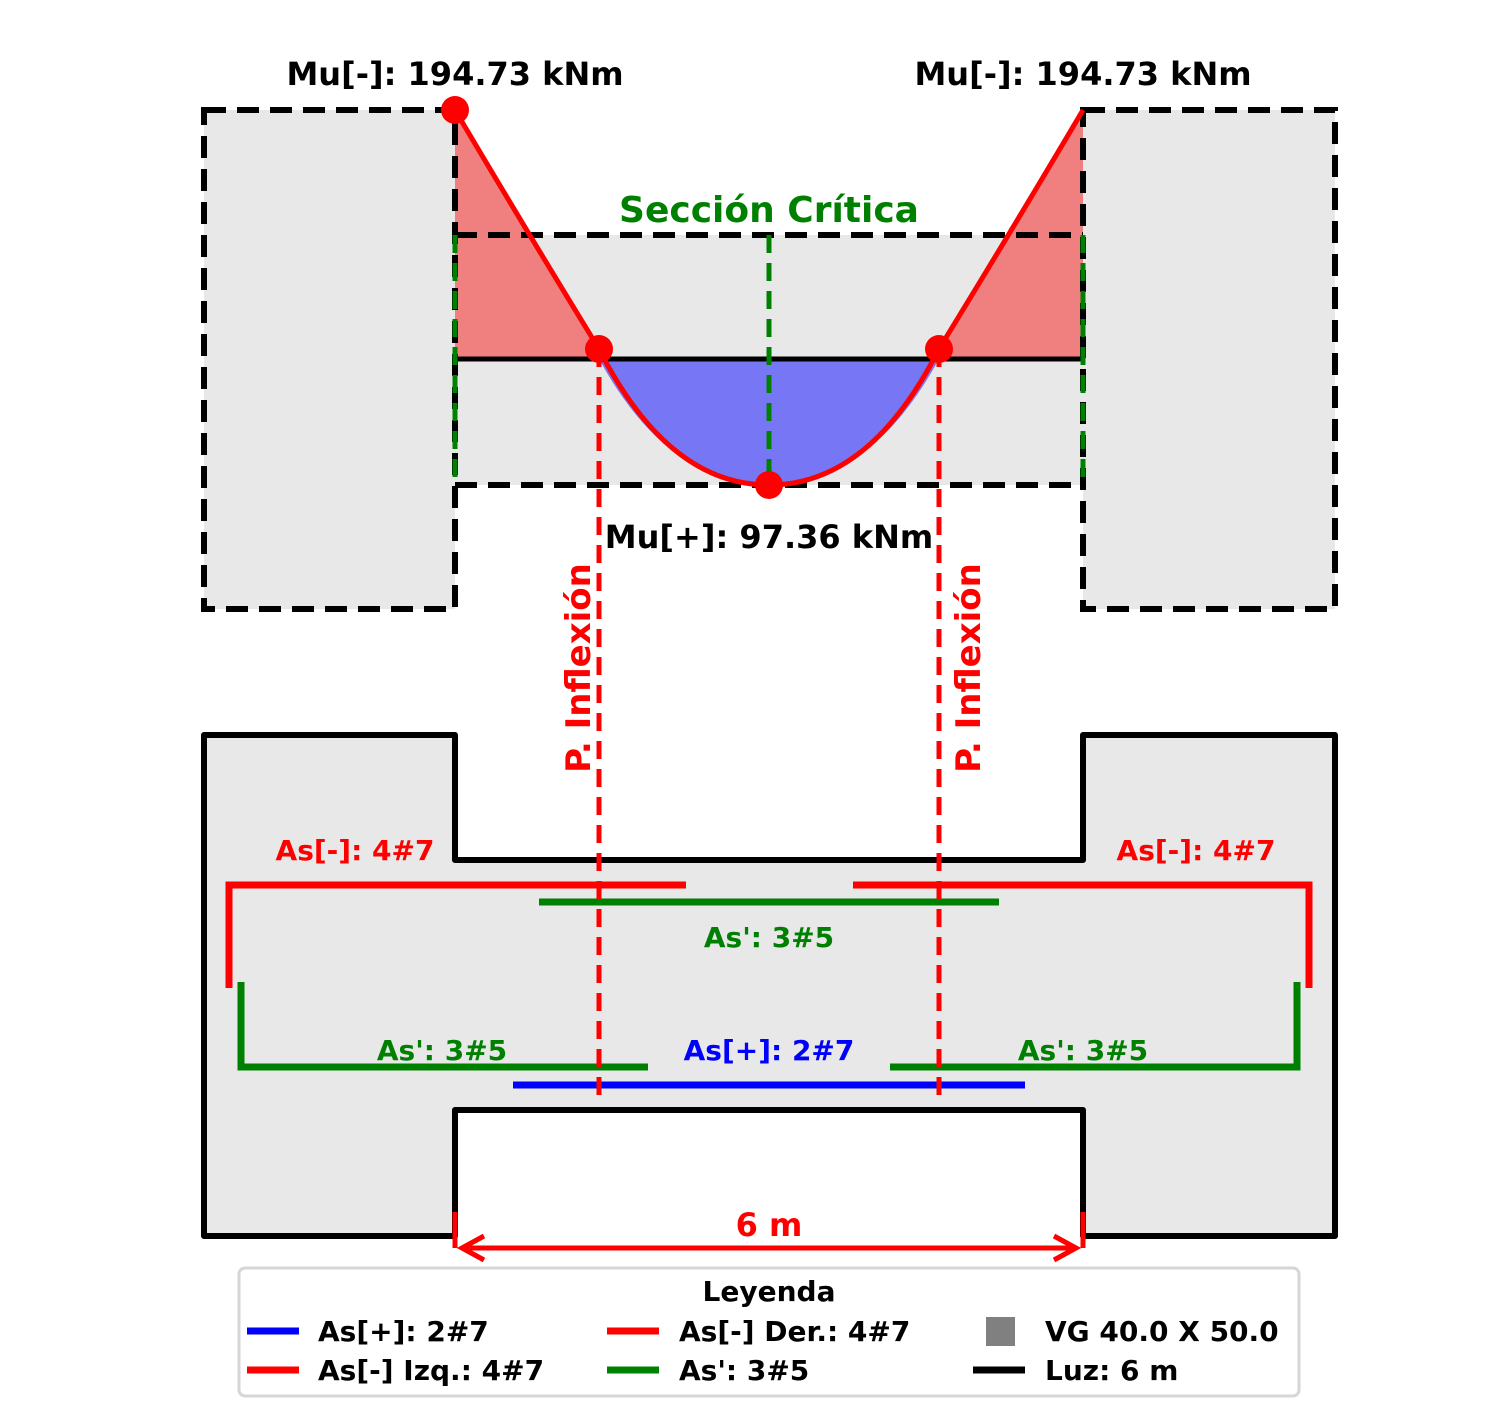  What do you see at coordinates (431, 1370) in the screenshot?
I see `legend-as-neg-izq-label: As[-] Izq.: 4#7` at bounding box center [431, 1370].